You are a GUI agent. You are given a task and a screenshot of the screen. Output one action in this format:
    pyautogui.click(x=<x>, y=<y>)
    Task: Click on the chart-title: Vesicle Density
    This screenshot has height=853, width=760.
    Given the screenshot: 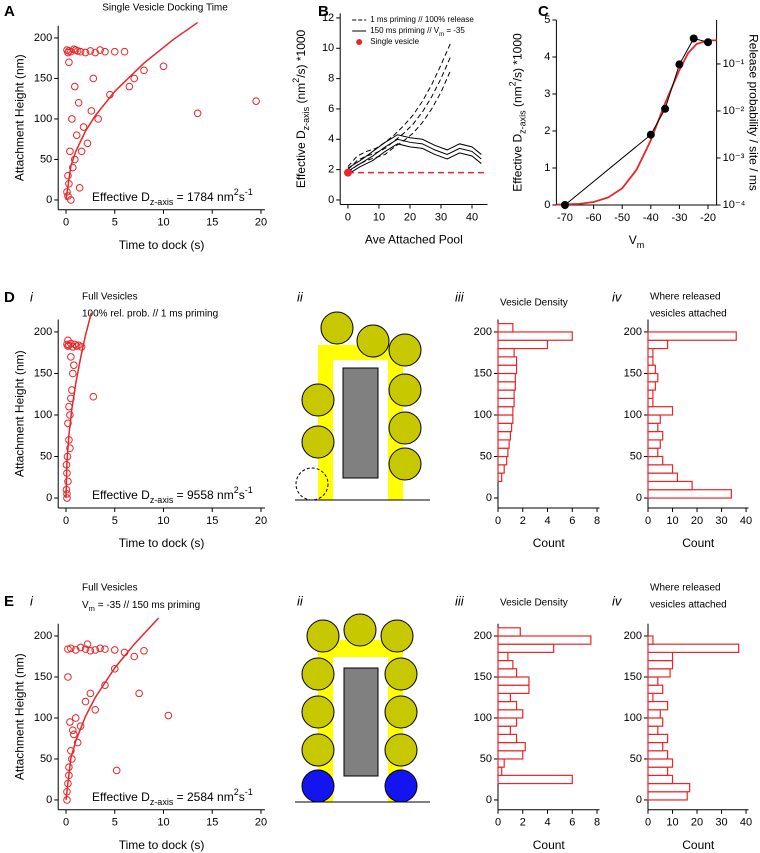 What is the action you would take?
    pyautogui.click(x=534, y=603)
    